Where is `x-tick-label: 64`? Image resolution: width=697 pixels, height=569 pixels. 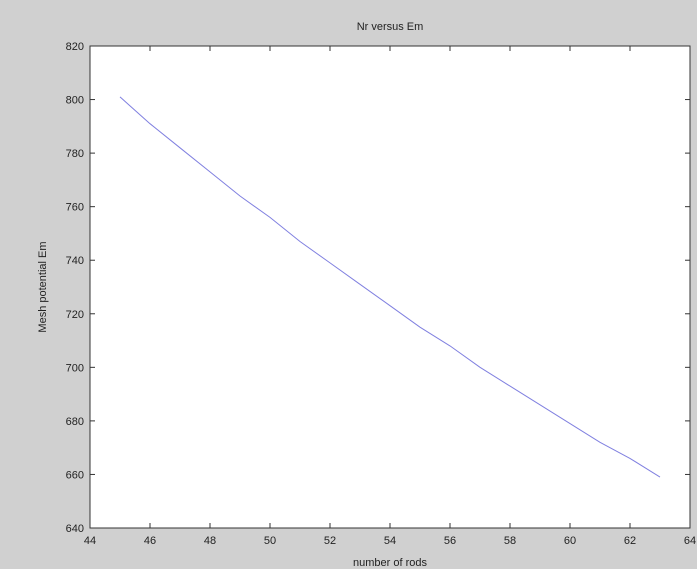 x-tick-label: 64 is located at coordinates (690, 541).